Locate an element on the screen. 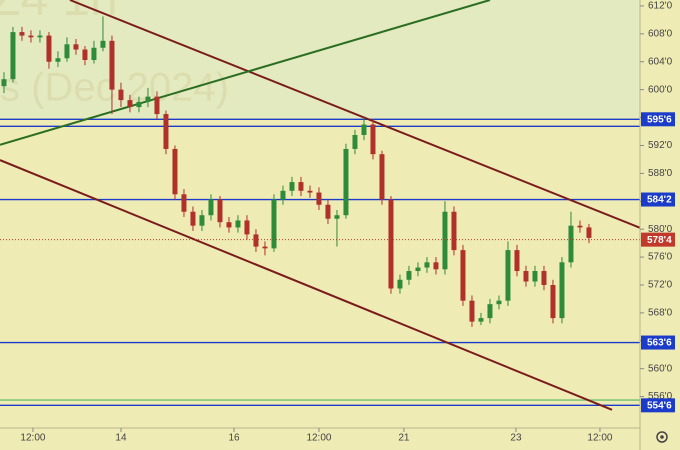  level-label: 554'6 is located at coordinates (659, 405).